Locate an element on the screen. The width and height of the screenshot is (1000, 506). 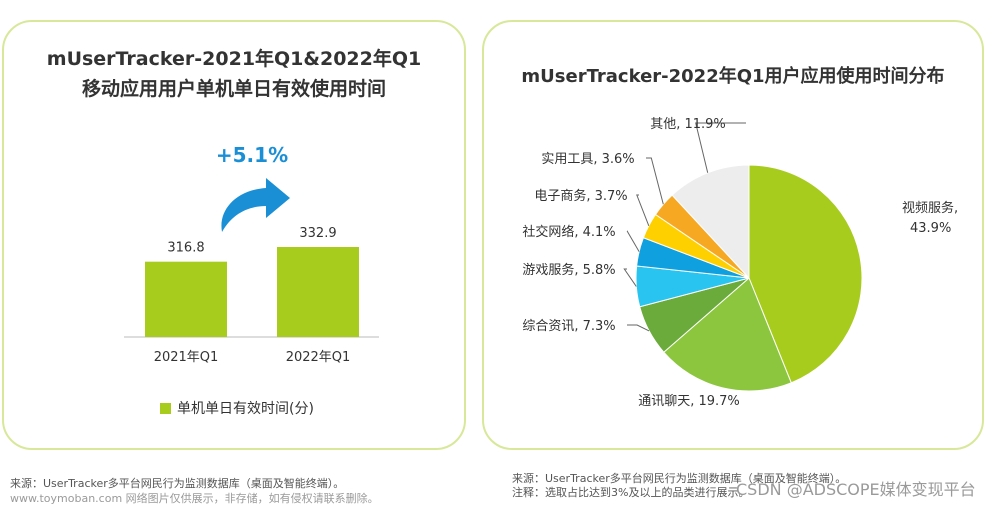
pie-slice-label: 实用工具, 3.6% is located at coordinates (587, 159).